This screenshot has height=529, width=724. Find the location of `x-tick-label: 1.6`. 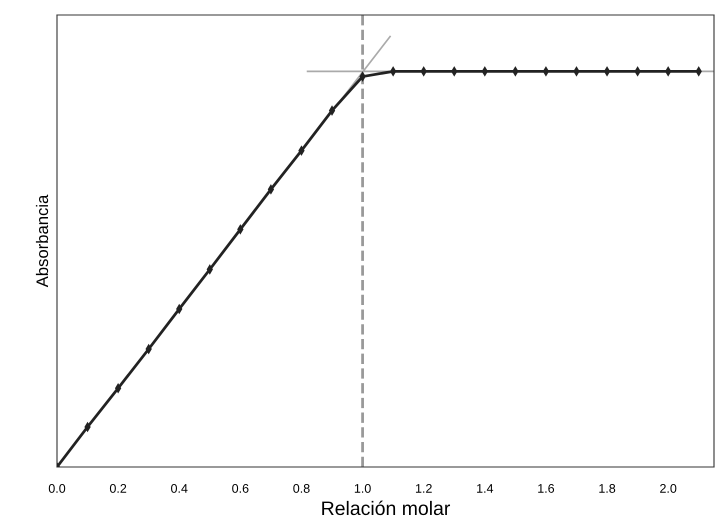

x-tick-label: 1.6 is located at coordinates (546, 488).